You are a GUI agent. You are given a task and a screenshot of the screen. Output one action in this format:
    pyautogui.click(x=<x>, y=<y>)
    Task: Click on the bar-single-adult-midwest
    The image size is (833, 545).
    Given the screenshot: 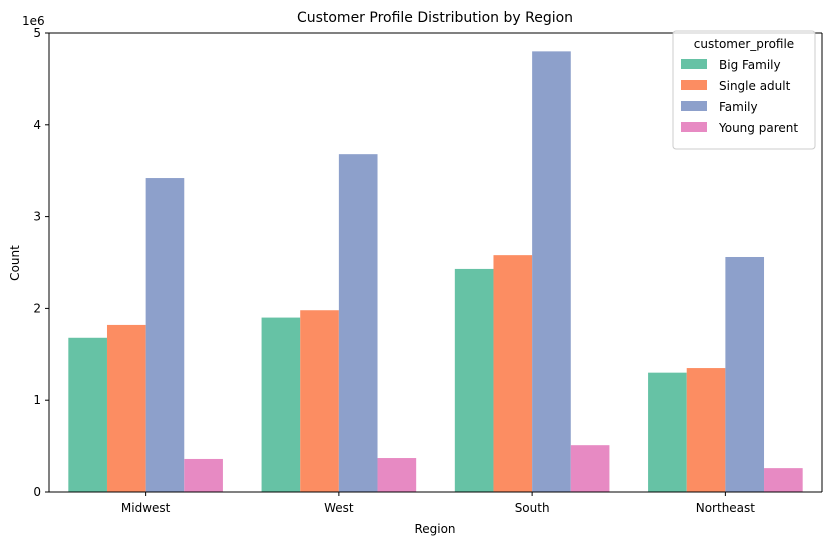 What is the action you would take?
    pyautogui.click(x=126, y=408)
    